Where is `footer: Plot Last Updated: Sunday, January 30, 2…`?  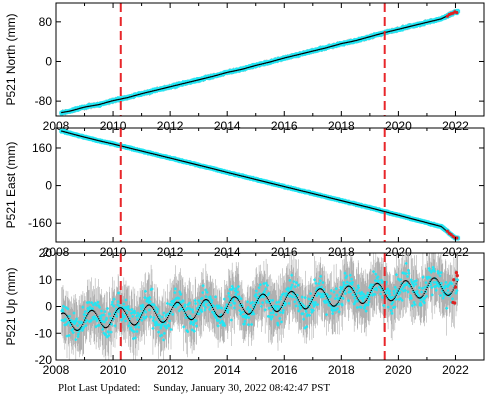
footer: Plot Last Updated: Sunday, January 30, 2… is located at coordinates (273, 390).